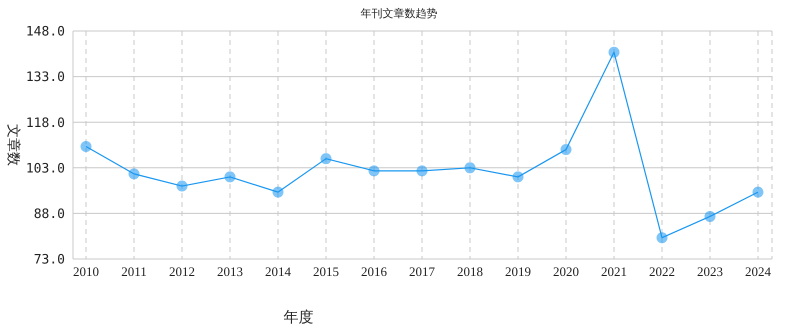 Image resolution: width=798 pixels, height=330 pixels. Describe the element at coordinates (518, 272) in the screenshot. I see `x-tick-label: 2019` at that location.